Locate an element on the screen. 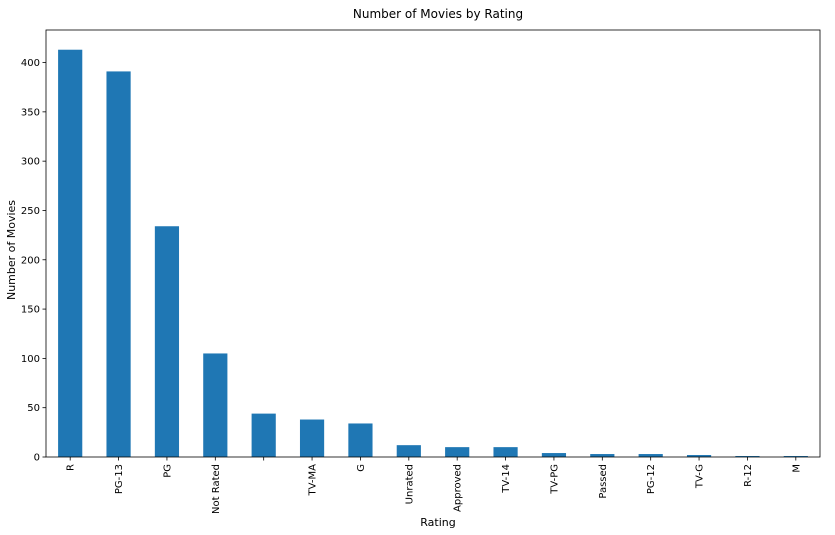  x-tick-label: R-12 is located at coordinates (748, 475).